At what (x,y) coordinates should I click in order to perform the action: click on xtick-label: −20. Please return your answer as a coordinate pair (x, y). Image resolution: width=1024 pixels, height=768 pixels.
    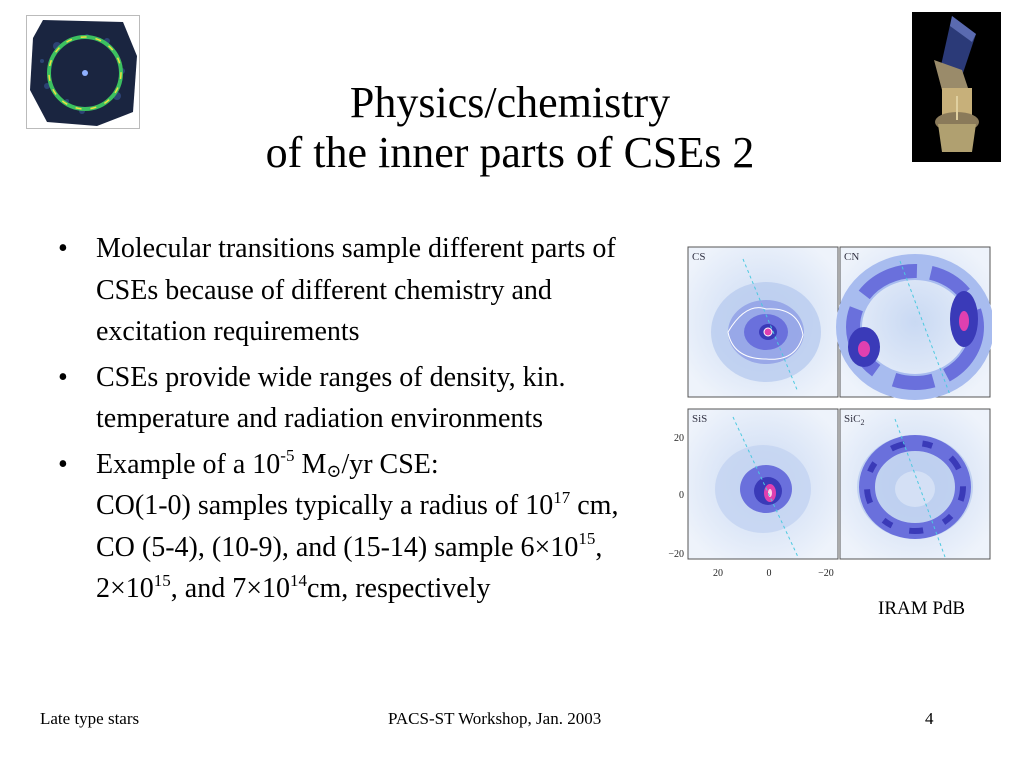
    Looking at the image, I should click on (826, 573).